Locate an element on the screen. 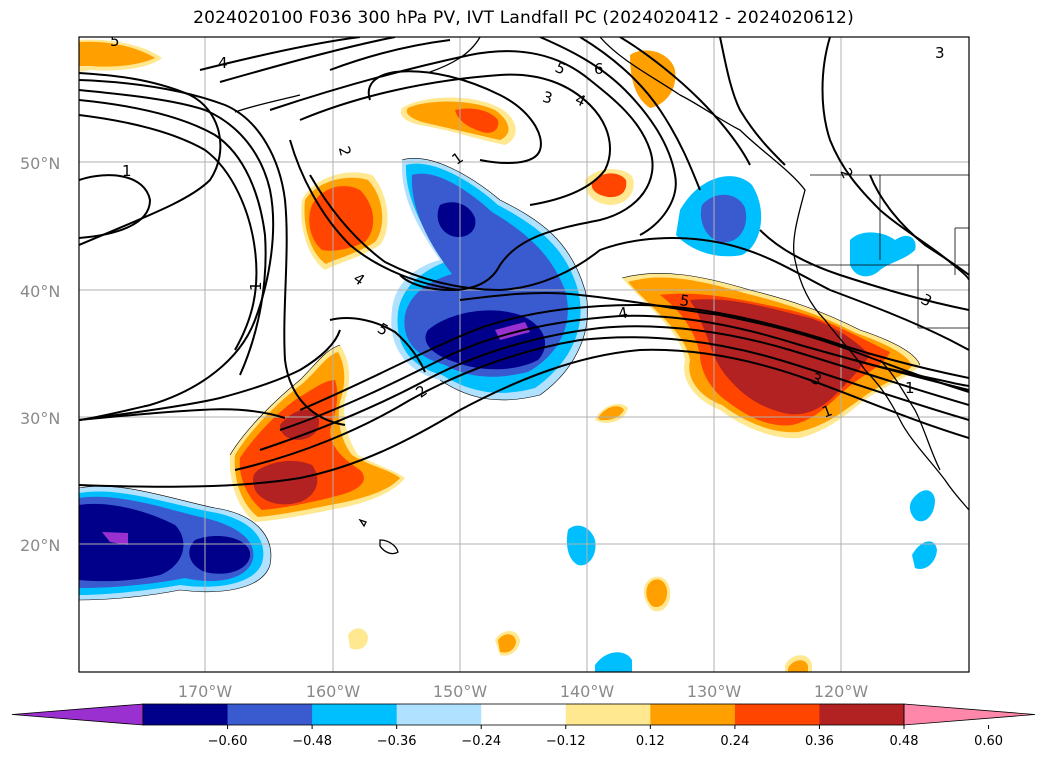  colorbar-tick-label: −0.24 is located at coordinates (481, 741).